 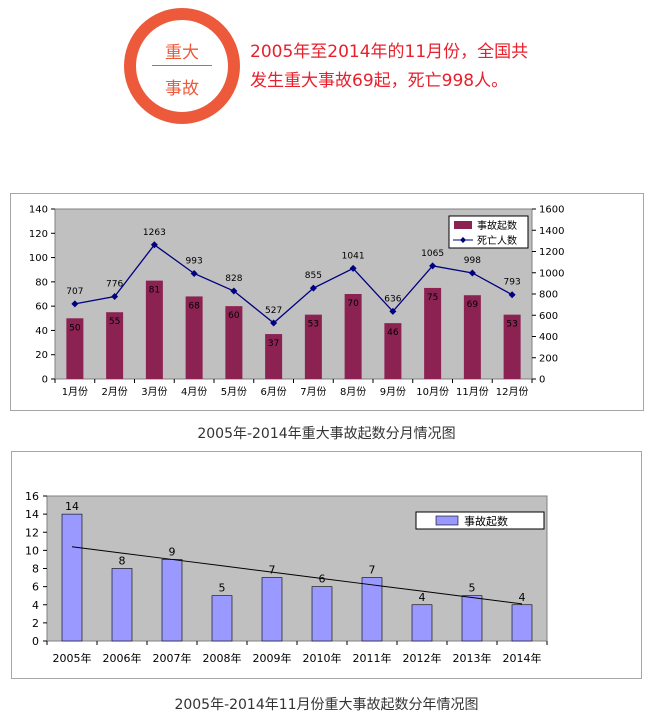 I want to click on x-axis-label: 5月份, so click(x=234, y=392).